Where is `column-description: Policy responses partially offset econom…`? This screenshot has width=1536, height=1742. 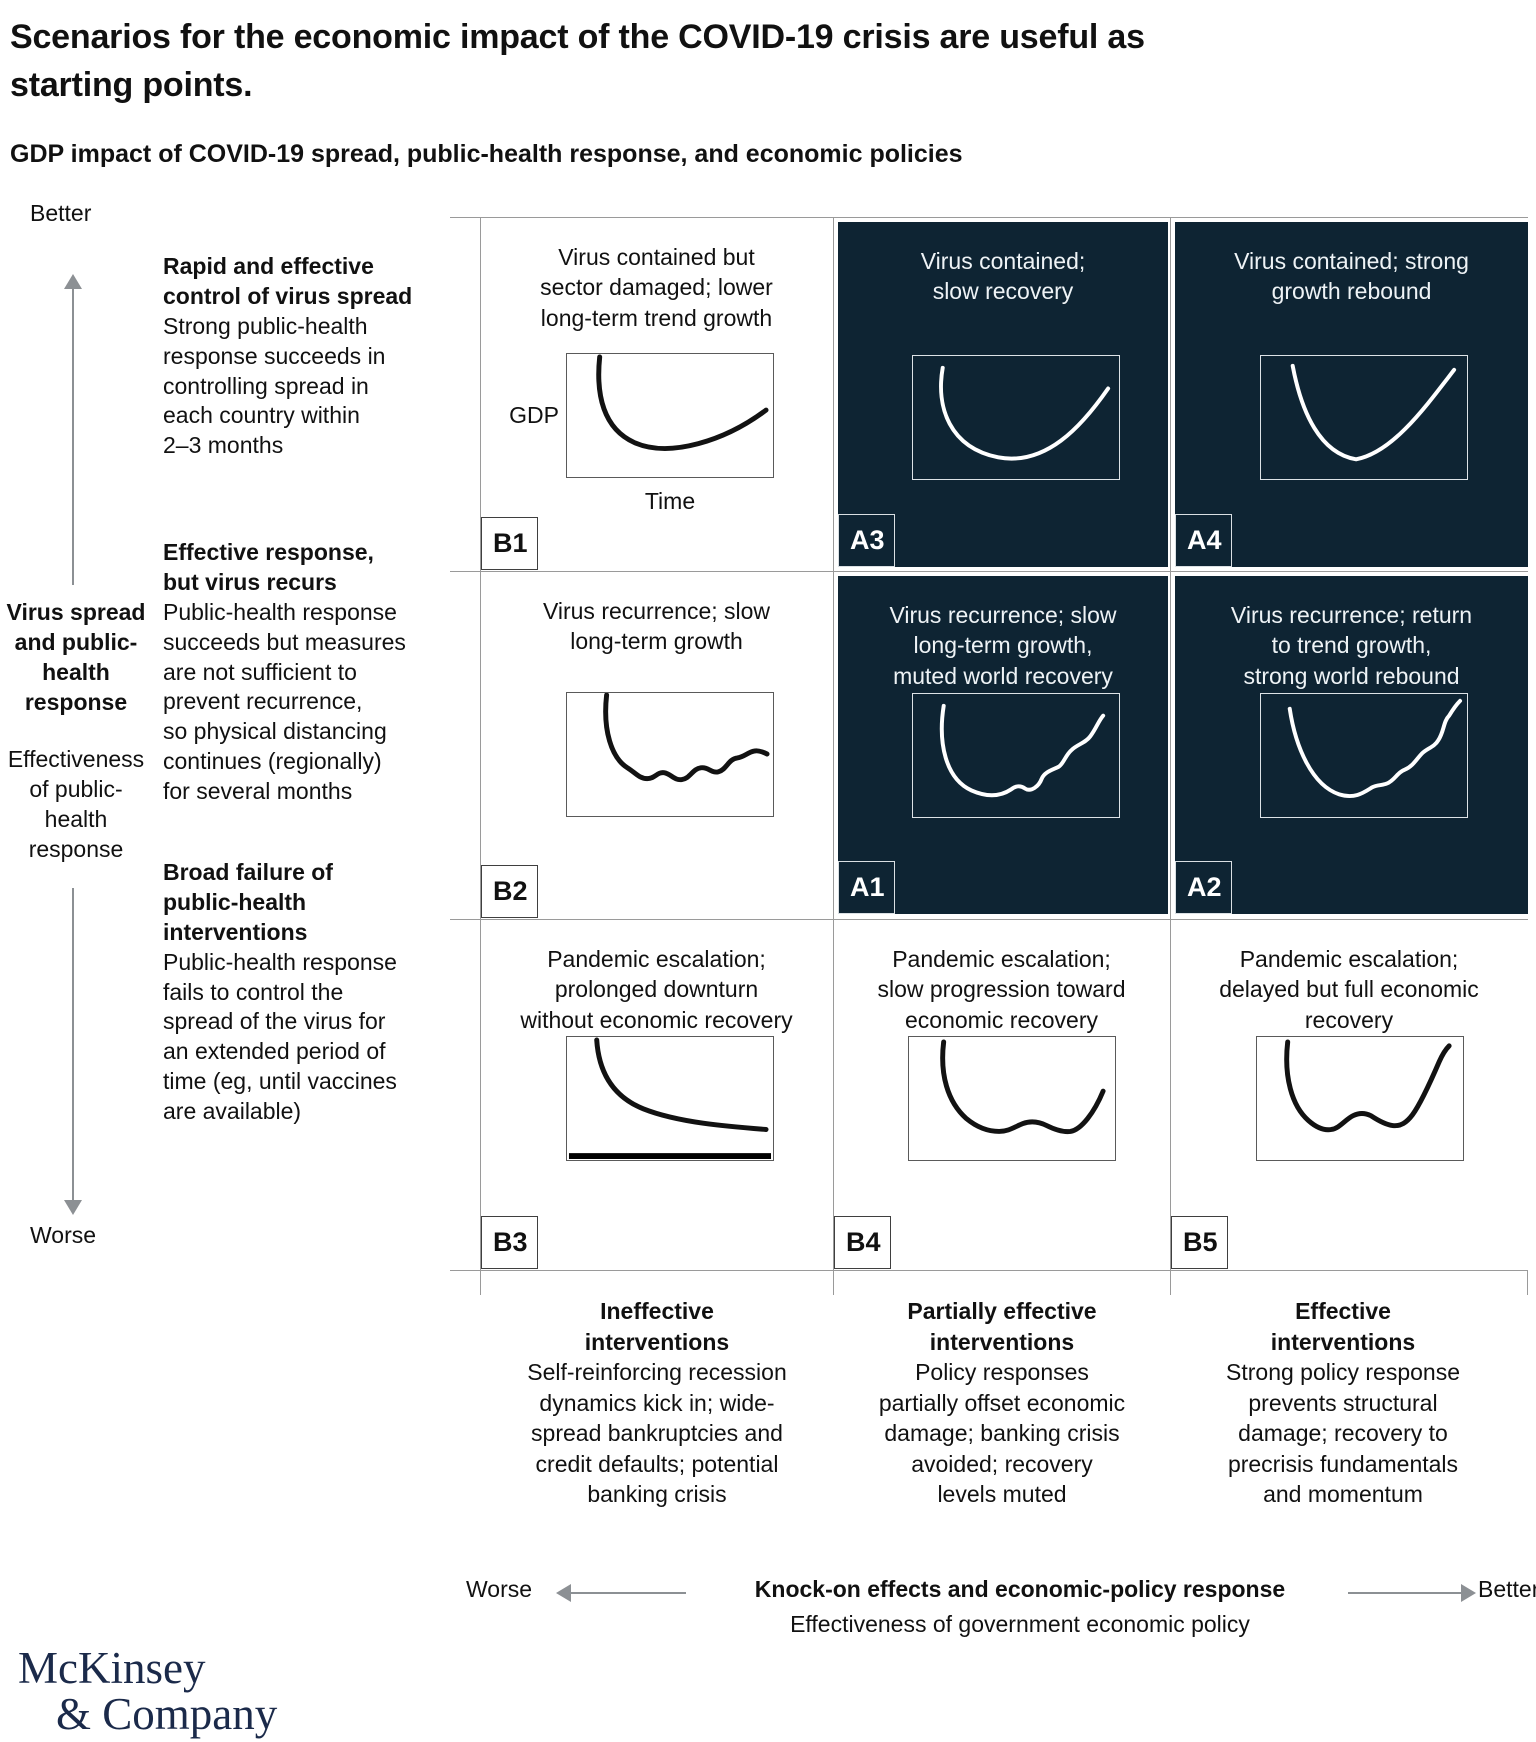
column-description: Policy responses partially offset econom… is located at coordinates (1002, 1433).